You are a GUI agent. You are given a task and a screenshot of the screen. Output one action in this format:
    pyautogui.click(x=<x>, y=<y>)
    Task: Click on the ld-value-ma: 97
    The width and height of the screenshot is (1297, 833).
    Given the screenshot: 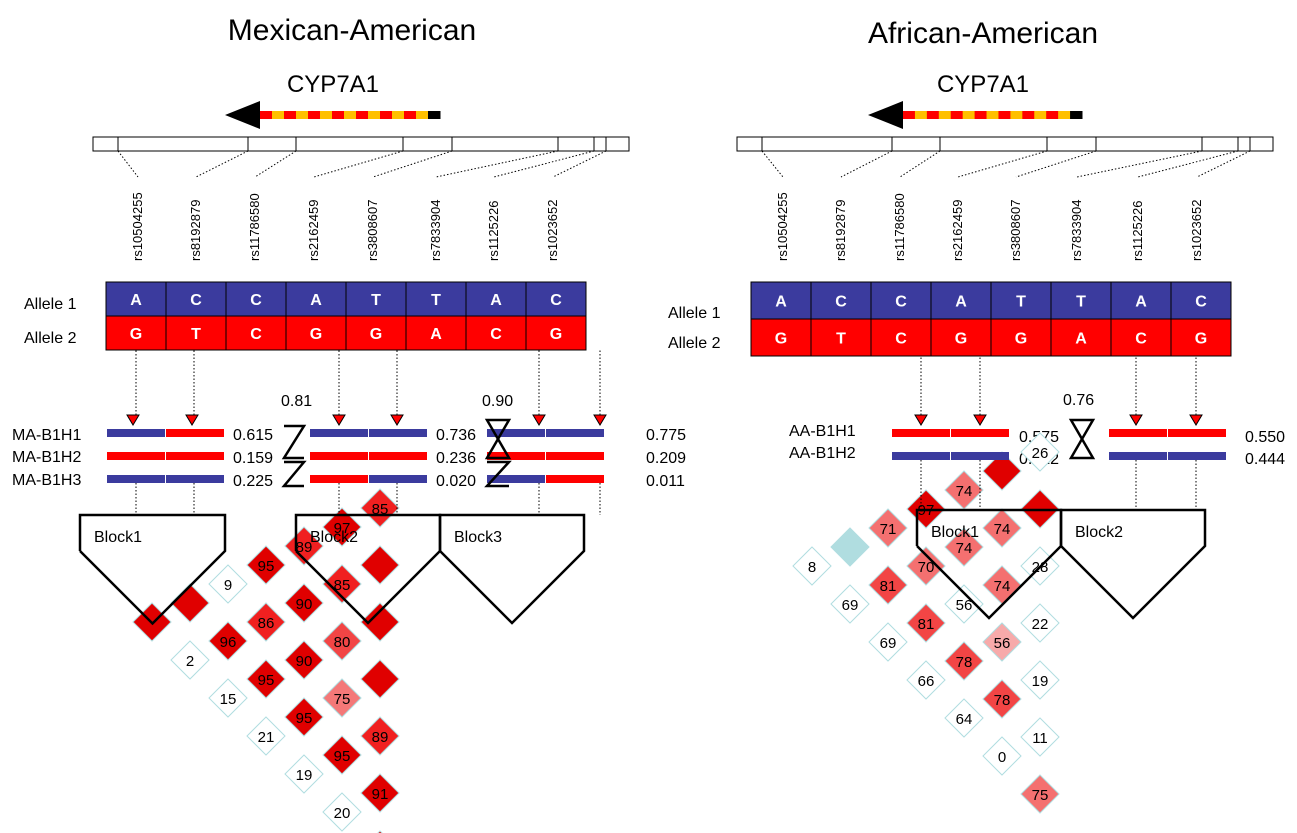 What is the action you would take?
    pyautogui.click(x=342, y=528)
    